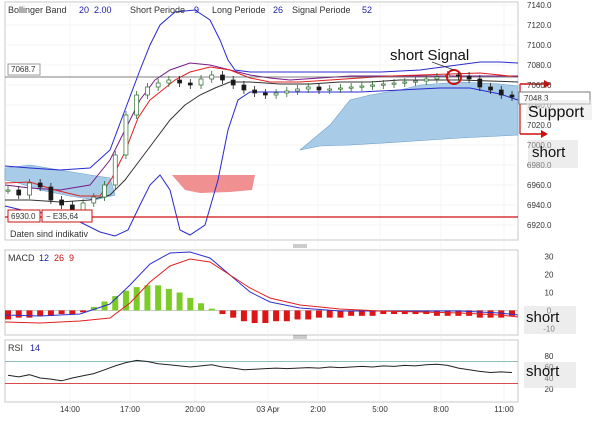  What do you see at coordinates (549, 378) in the screenshot?
I see `rsi-axis-tick: 40` at bounding box center [549, 378].